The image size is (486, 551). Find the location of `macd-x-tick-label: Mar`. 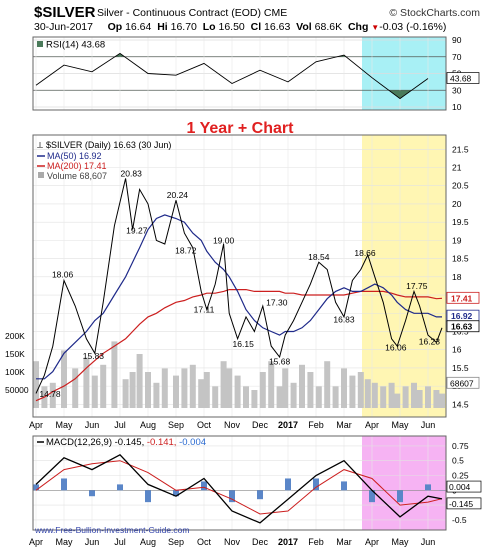

macd-x-tick-label: Mar is located at coordinates (344, 542).